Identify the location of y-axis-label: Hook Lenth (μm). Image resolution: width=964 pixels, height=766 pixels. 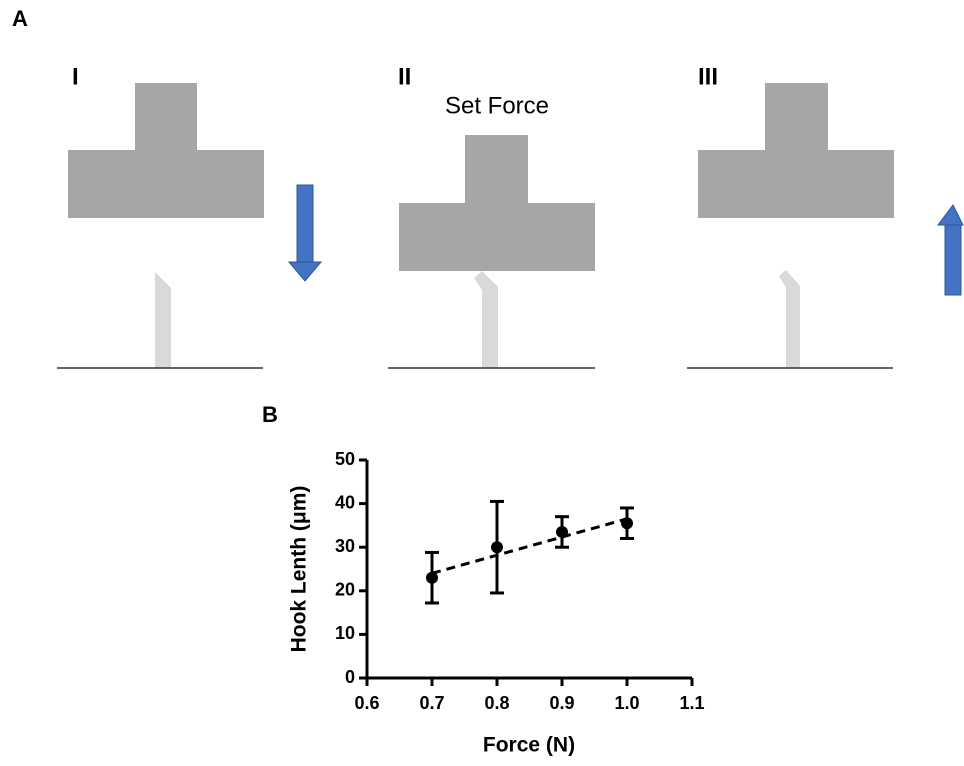
(299, 569).